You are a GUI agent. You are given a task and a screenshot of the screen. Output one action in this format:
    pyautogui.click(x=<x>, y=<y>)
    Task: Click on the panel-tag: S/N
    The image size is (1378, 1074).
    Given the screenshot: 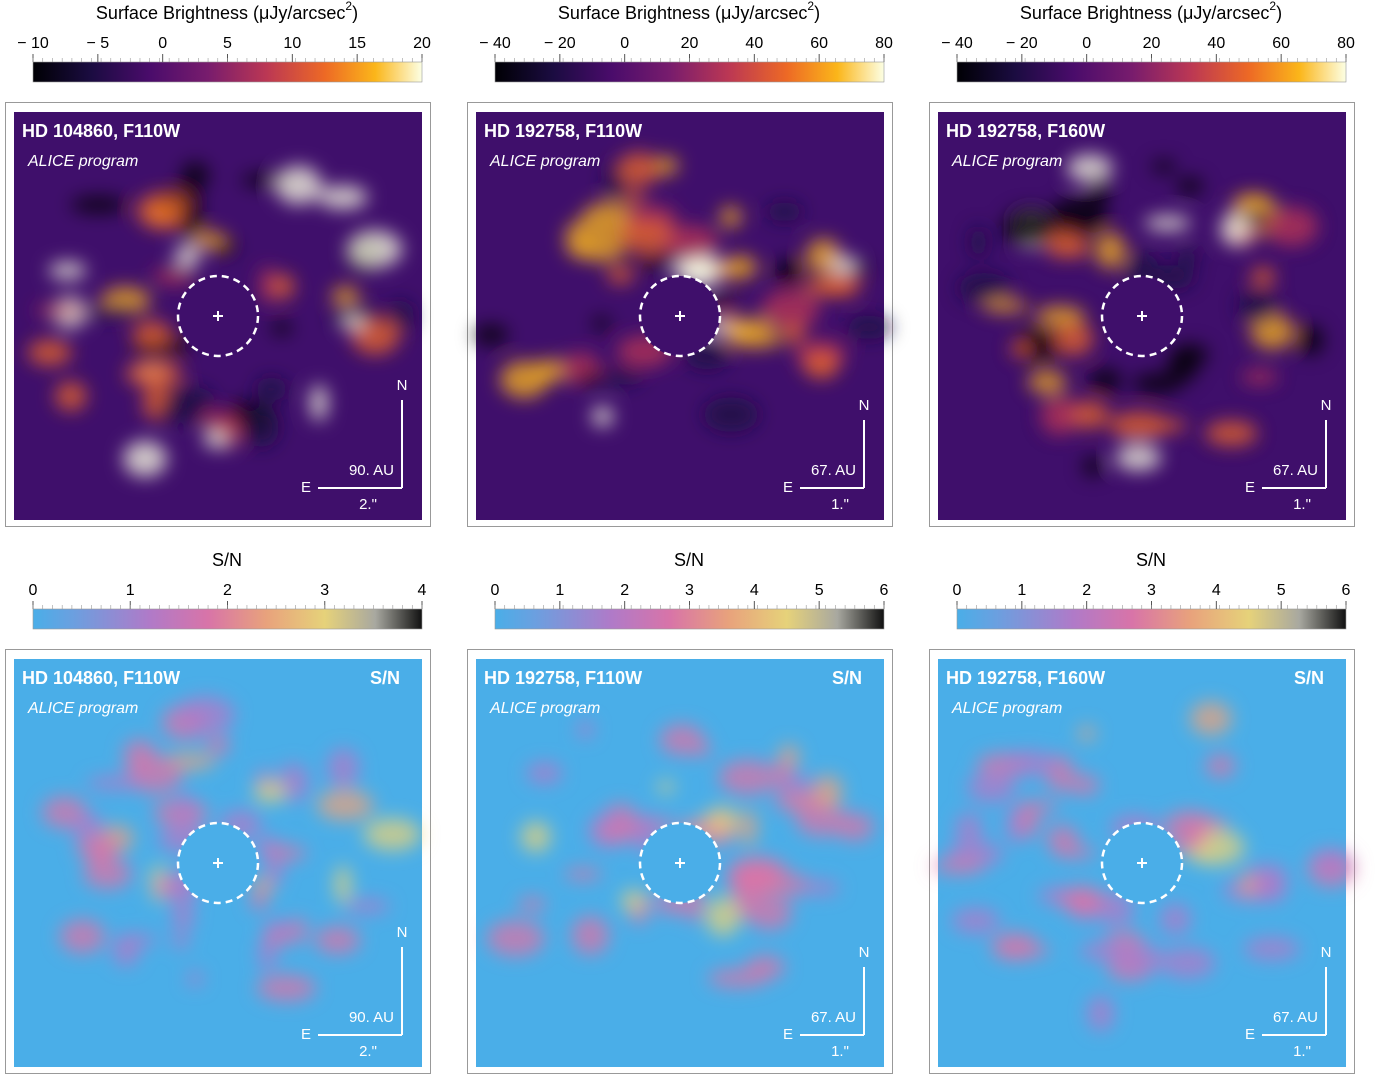 What is the action you would take?
    pyautogui.click(x=847, y=678)
    